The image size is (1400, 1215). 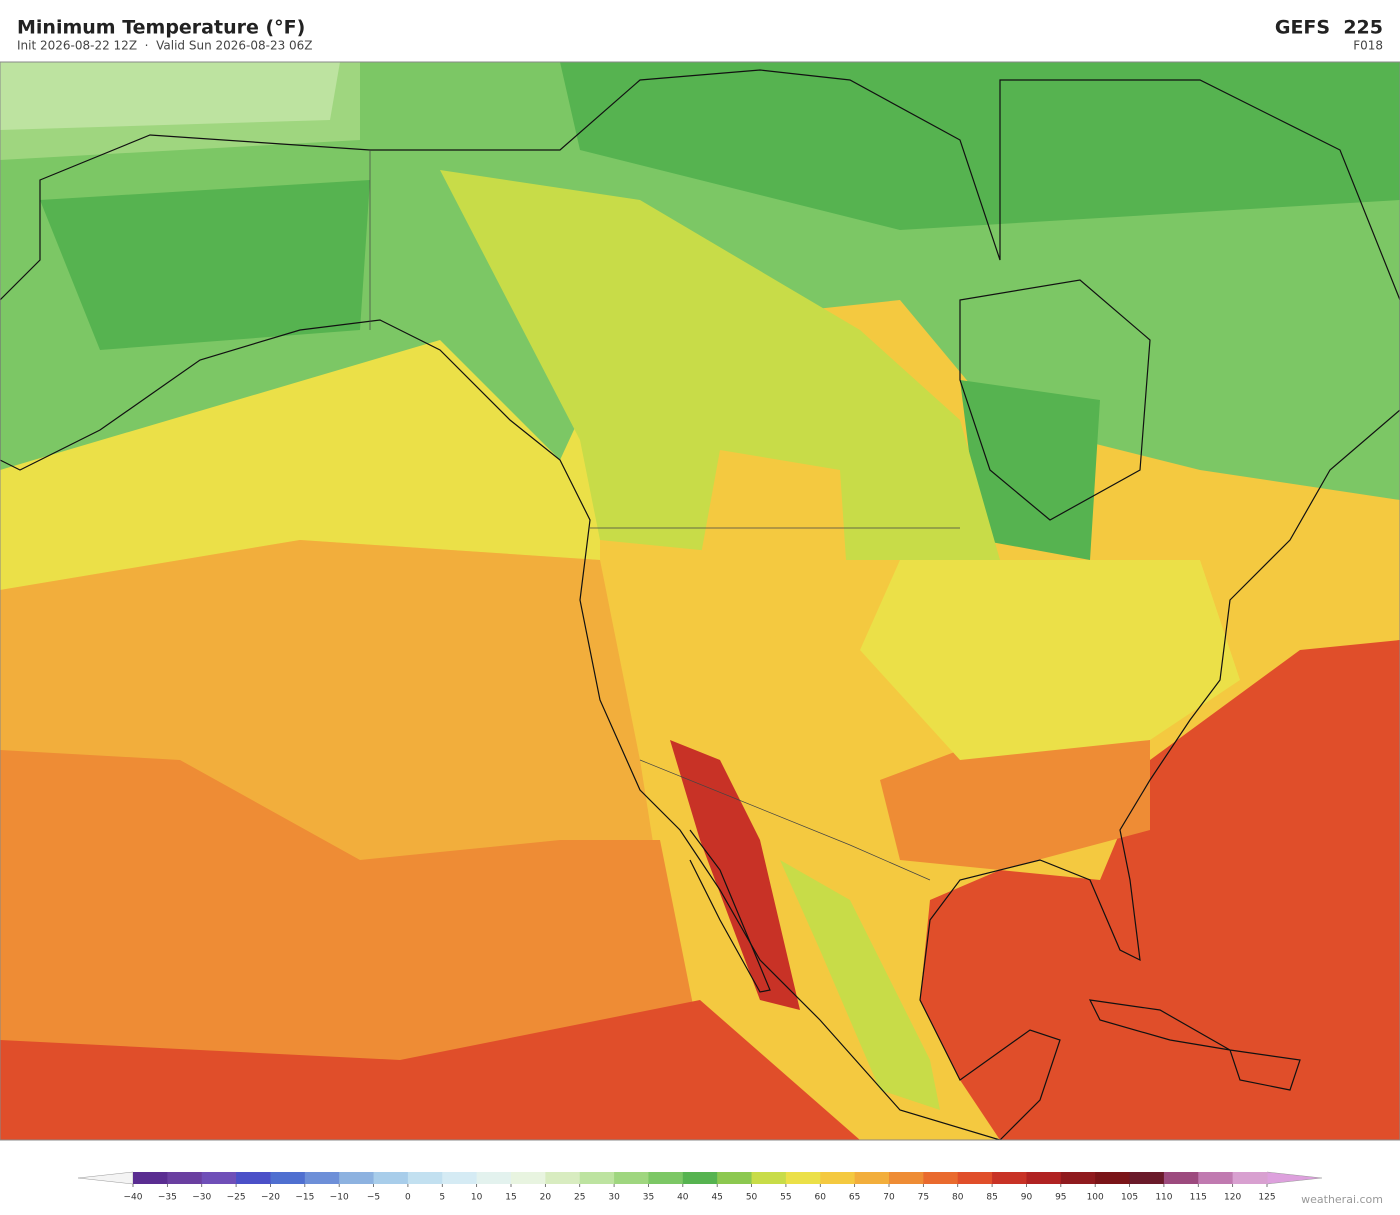 I want to click on colorbar-tick-label: −30, so click(x=201, y=1198).